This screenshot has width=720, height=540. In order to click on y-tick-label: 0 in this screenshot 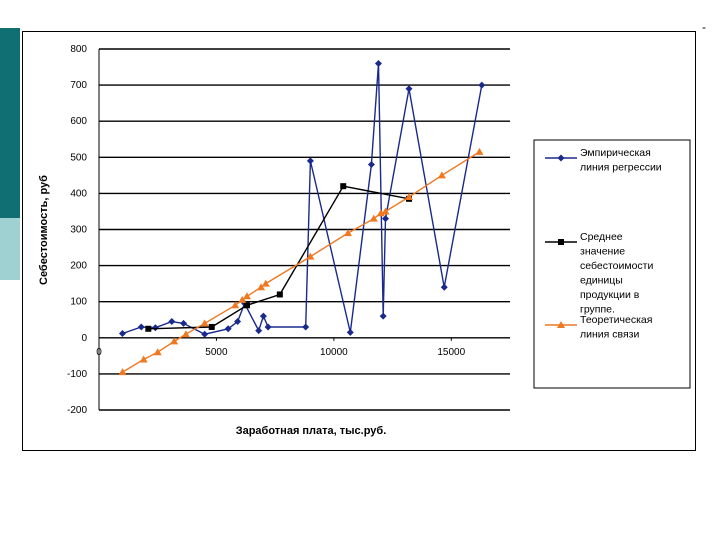, I will do `click(84, 338)`.